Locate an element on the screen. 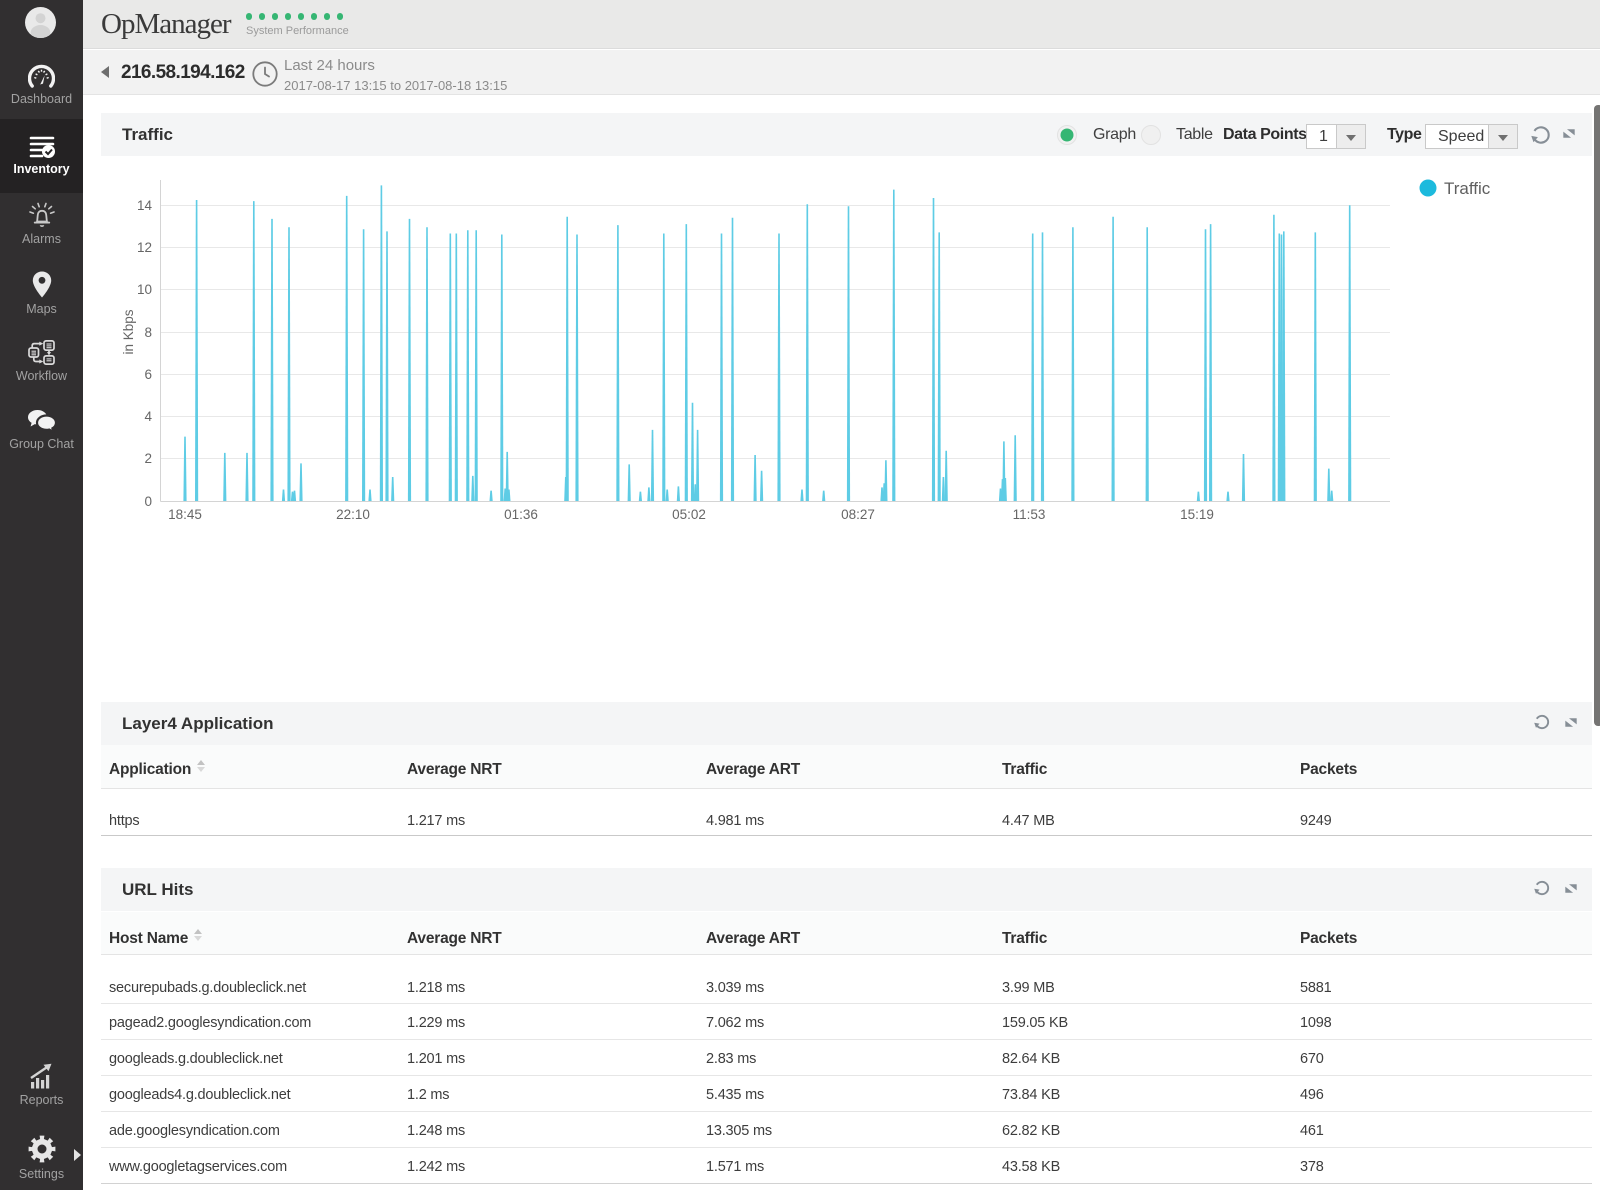  svg-text: 6 is located at coordinates (148, 374).